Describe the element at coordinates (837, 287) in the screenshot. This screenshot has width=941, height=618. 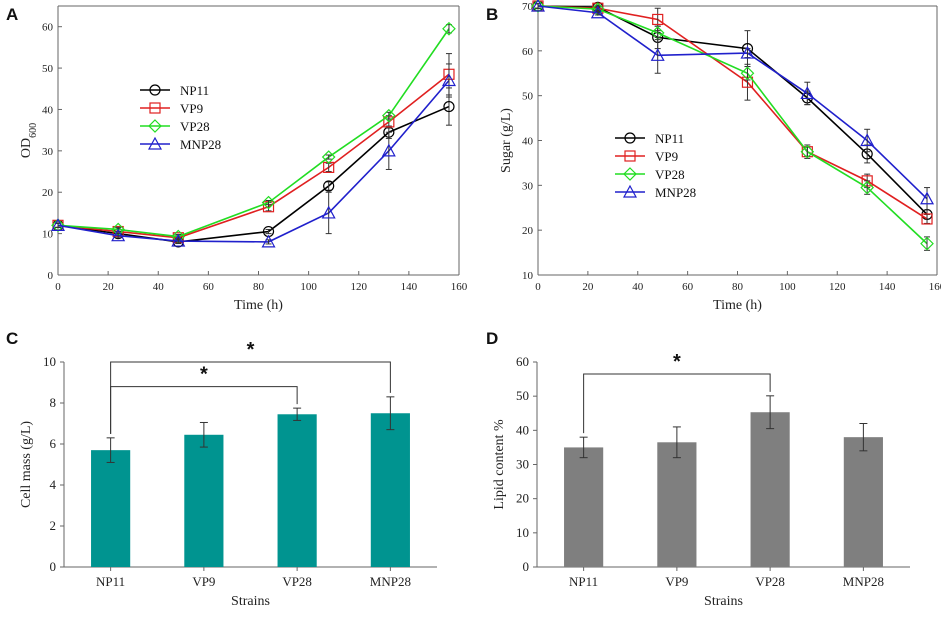
I see `panel-b-x-tick-label: 120` at that location.